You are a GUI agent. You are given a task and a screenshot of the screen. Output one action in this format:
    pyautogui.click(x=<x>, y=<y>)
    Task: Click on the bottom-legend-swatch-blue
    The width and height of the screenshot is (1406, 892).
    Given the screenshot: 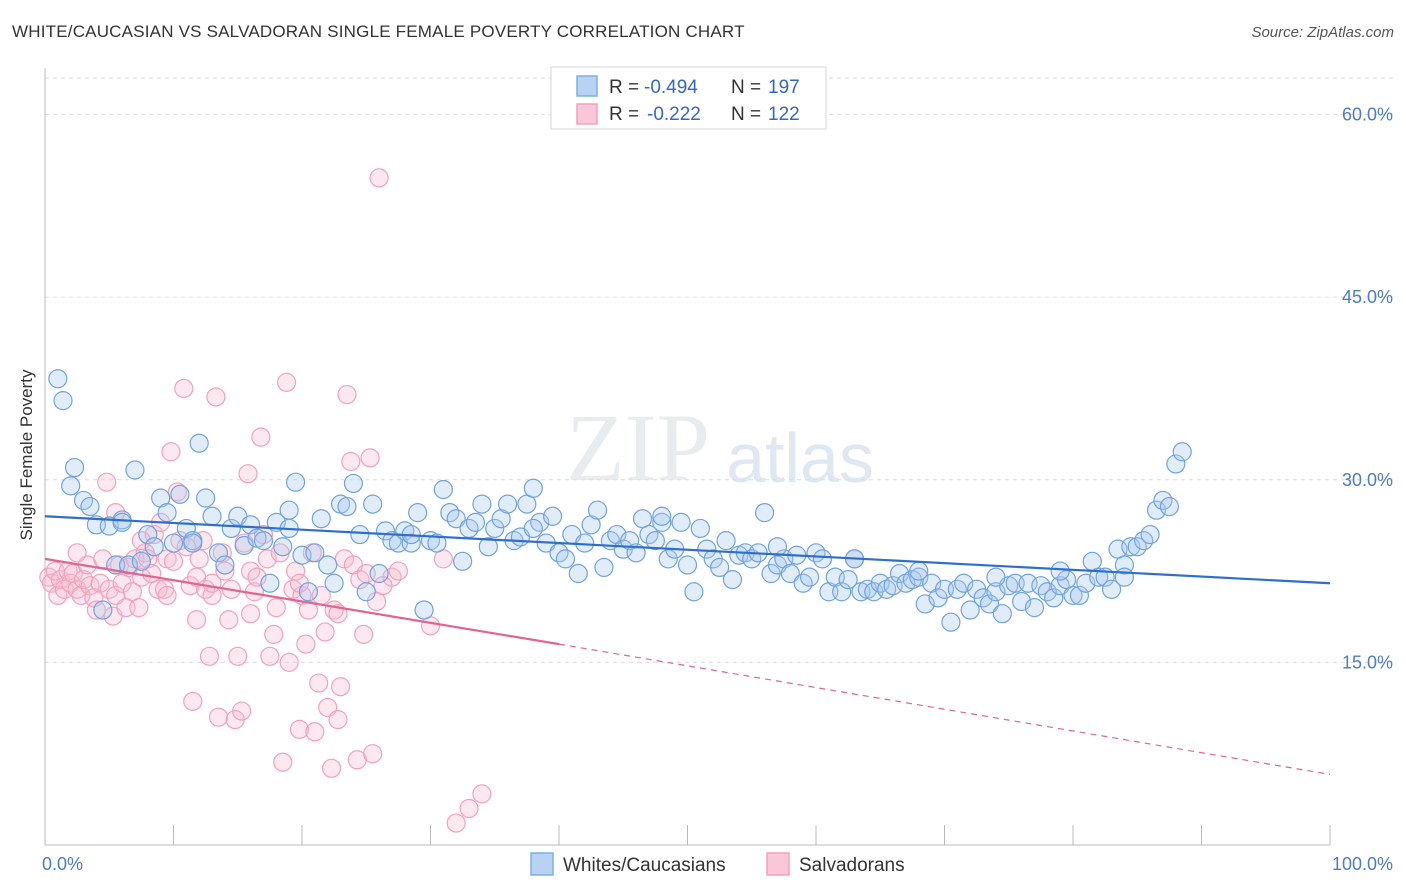 What is the action you would take?
    pyautogui.click(x=542, y=864)
    